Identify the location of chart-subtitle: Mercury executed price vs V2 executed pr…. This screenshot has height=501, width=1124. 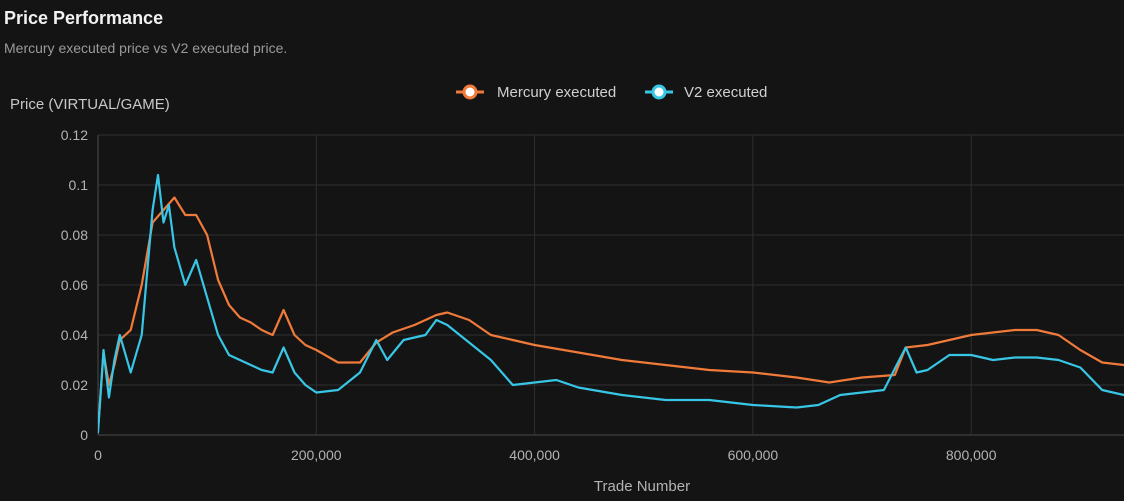
(146, 48).